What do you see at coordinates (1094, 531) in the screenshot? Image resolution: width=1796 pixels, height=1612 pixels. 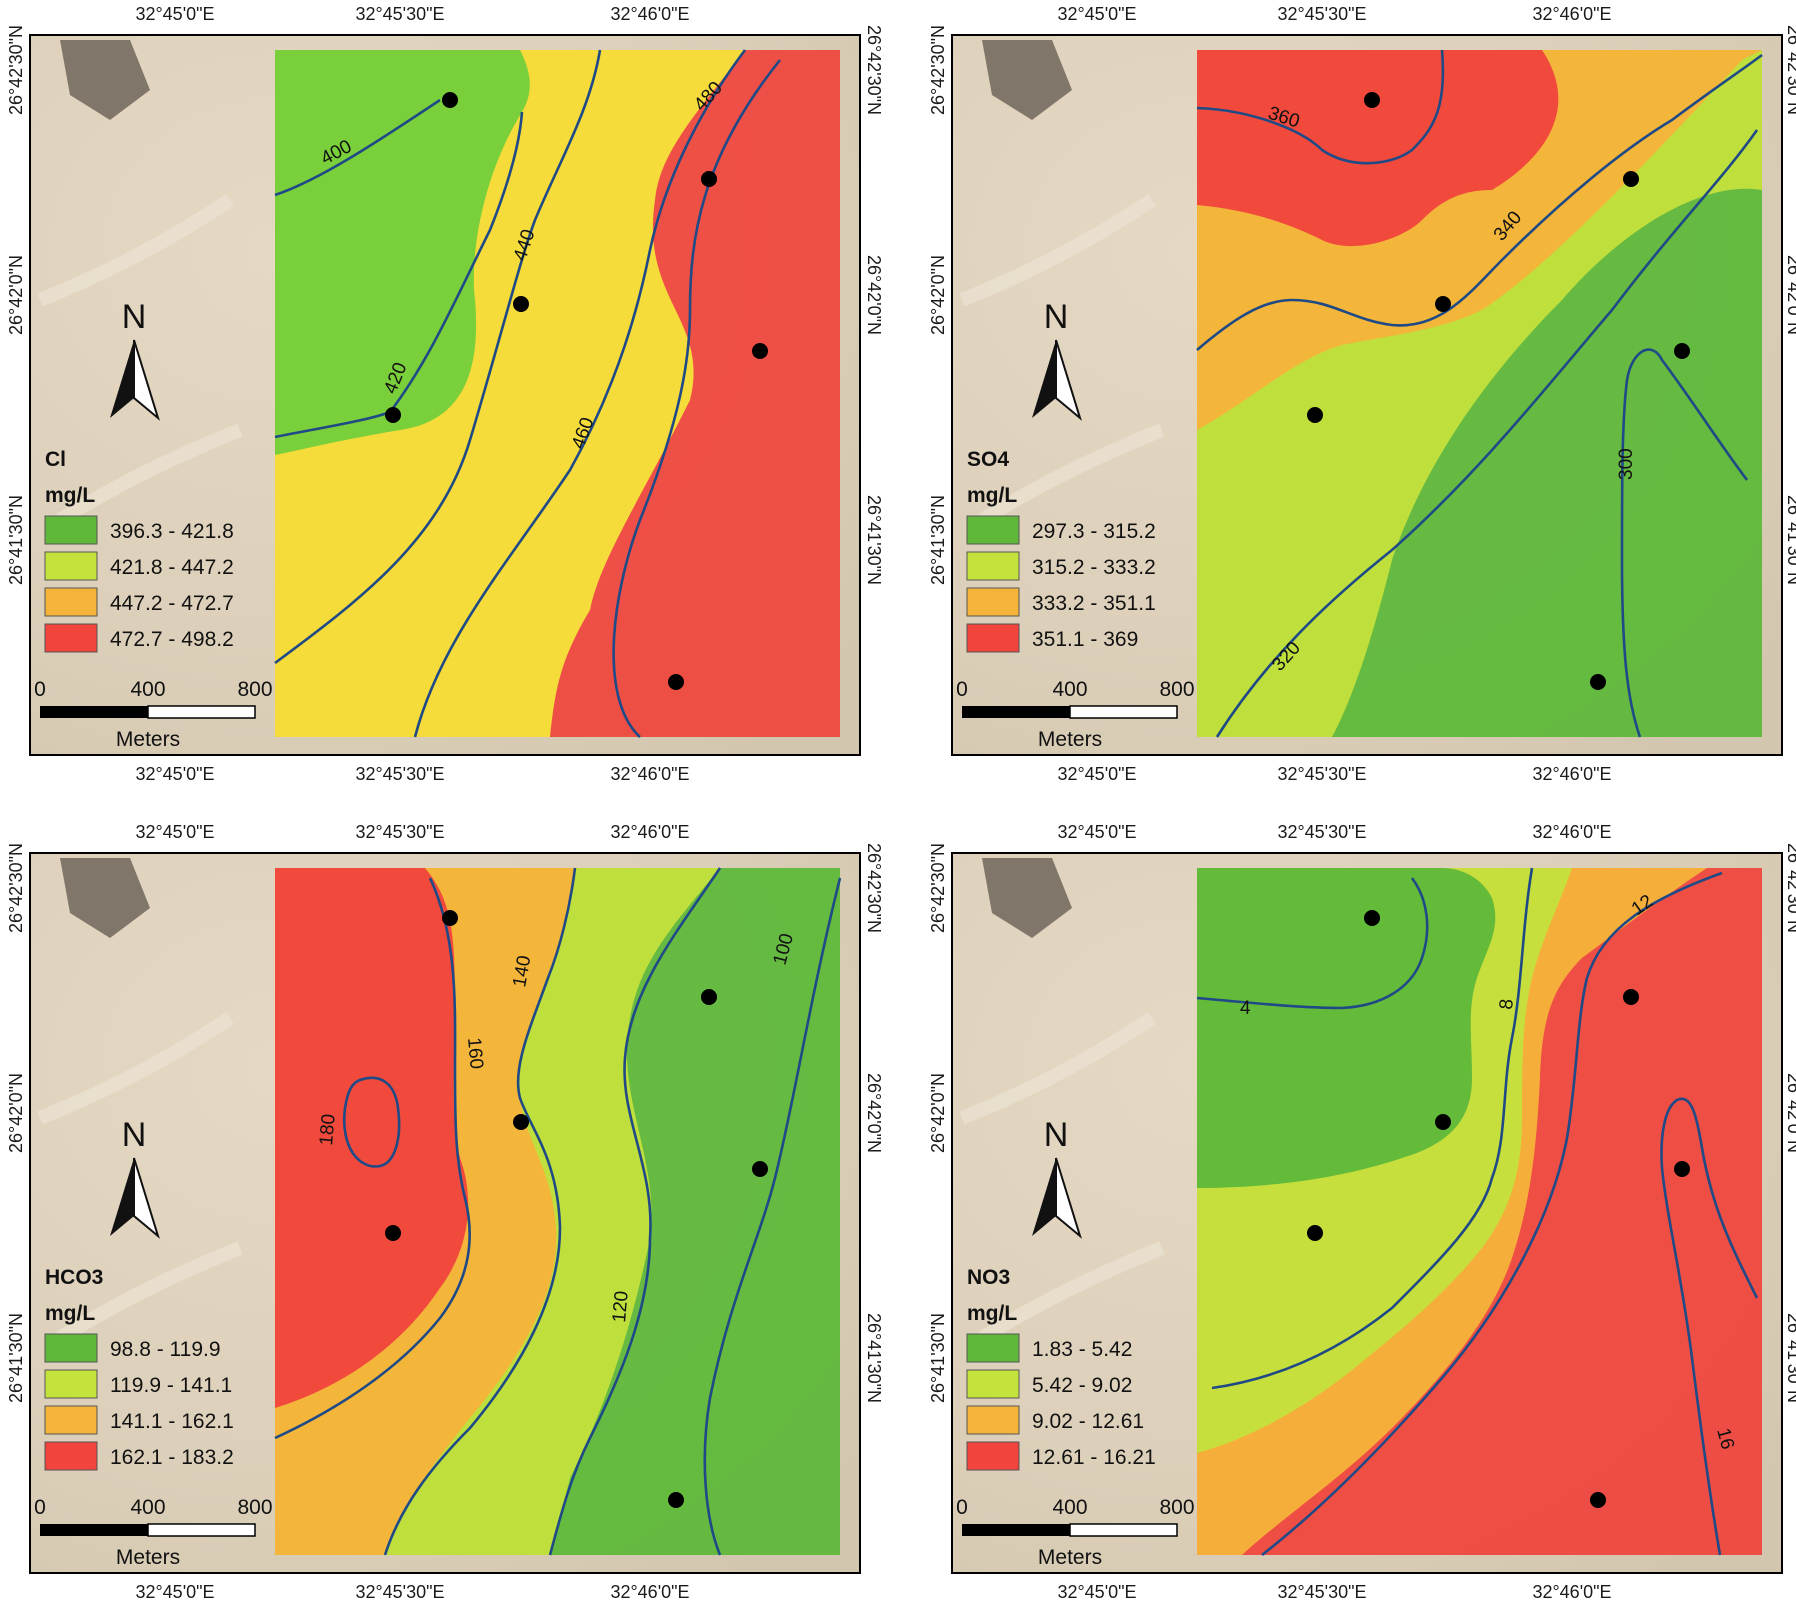 I see `legend-class-1: 297.3 - 315.2` at bounding box center [1094, 531].